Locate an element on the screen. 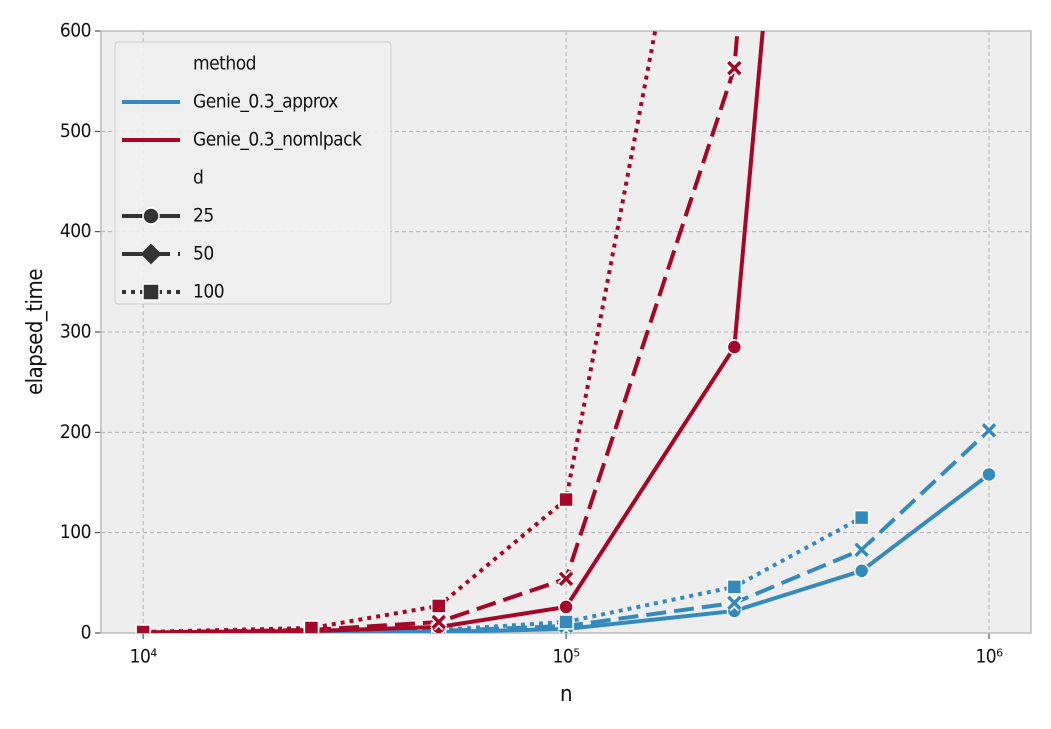 This screenshot has width=1051, height=729. y-tick-label: 100 is located at coordinates (75, 532).